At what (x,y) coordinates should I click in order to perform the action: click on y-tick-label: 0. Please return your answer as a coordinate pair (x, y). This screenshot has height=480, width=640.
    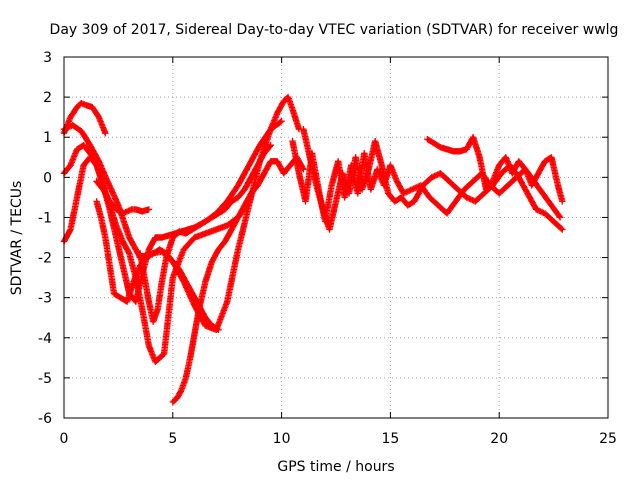
    Looking at the image, I should click on (47, 178).